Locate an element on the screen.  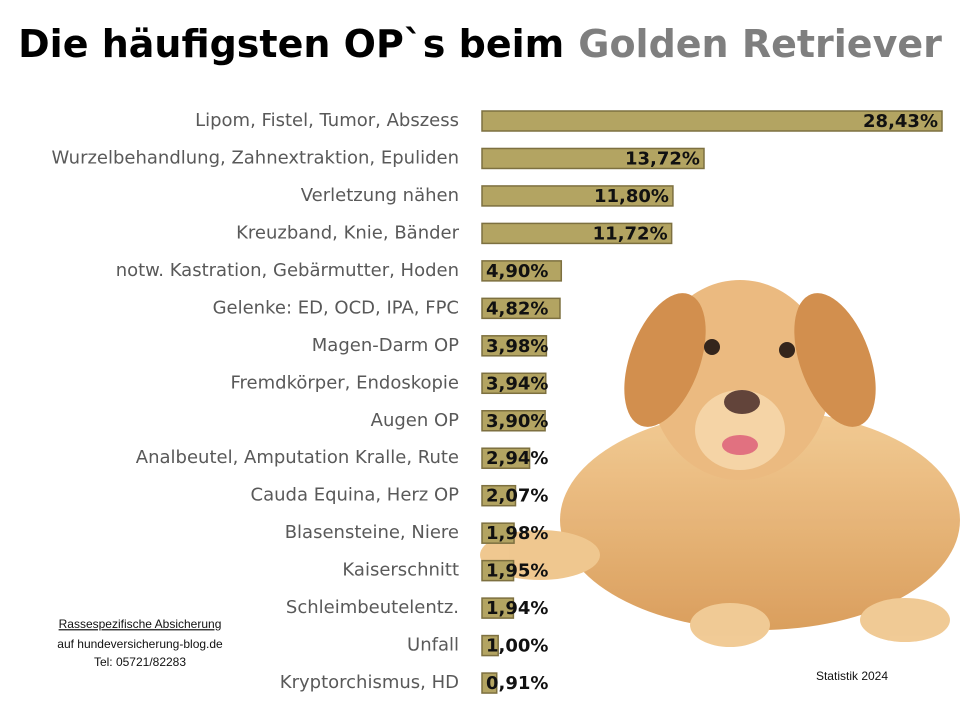
category-label: Cauda Equina, Herz OP is located at coordinates (355, 495).